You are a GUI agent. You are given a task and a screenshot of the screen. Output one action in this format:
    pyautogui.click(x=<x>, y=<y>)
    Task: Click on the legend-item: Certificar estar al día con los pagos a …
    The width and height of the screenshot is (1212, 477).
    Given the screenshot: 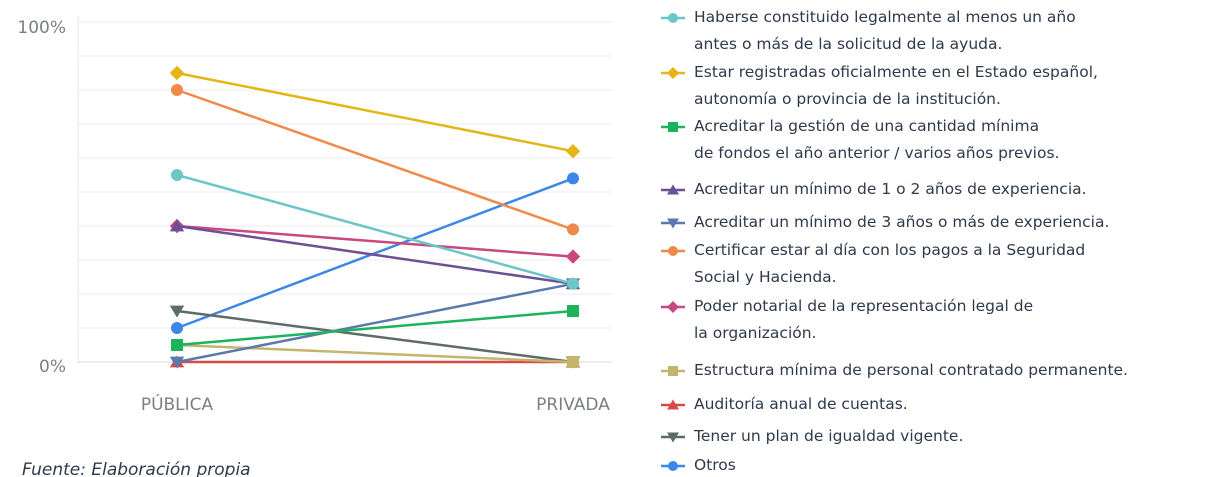 What is the action you would take?
    pyautogui.click(x=872, y=264)
    